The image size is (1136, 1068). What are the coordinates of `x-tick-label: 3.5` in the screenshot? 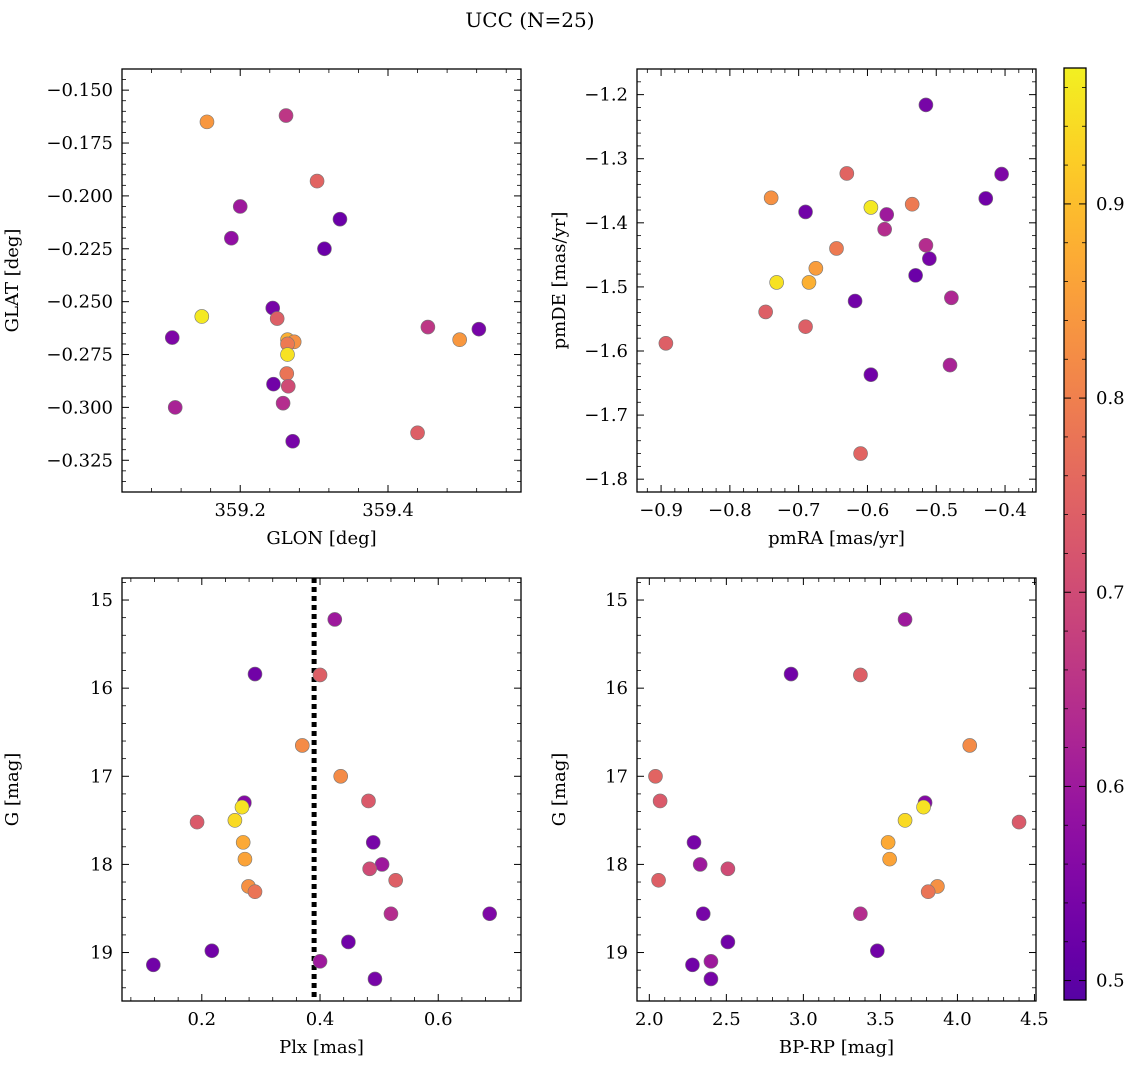 It's located at (880, 1019).